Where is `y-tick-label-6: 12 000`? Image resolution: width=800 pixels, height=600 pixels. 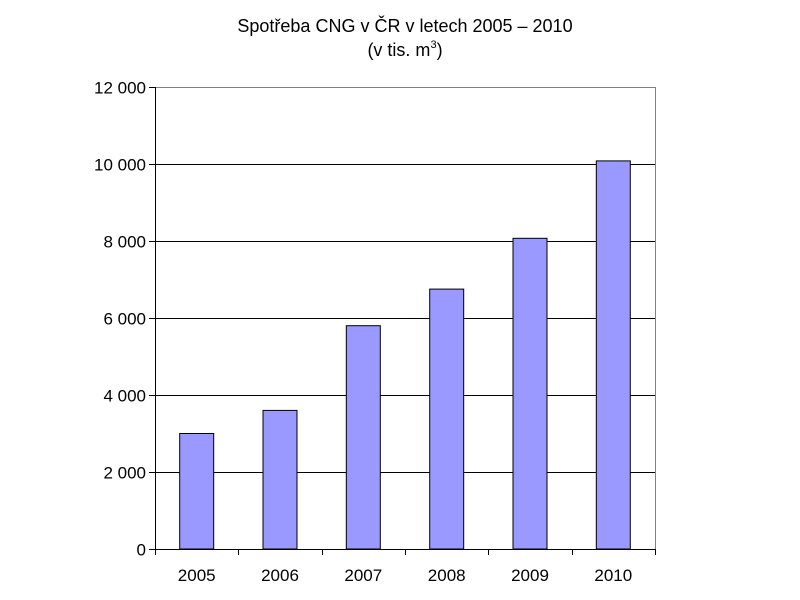 y-tick-label-6: 12 000 is located at coordinates (120, 88).